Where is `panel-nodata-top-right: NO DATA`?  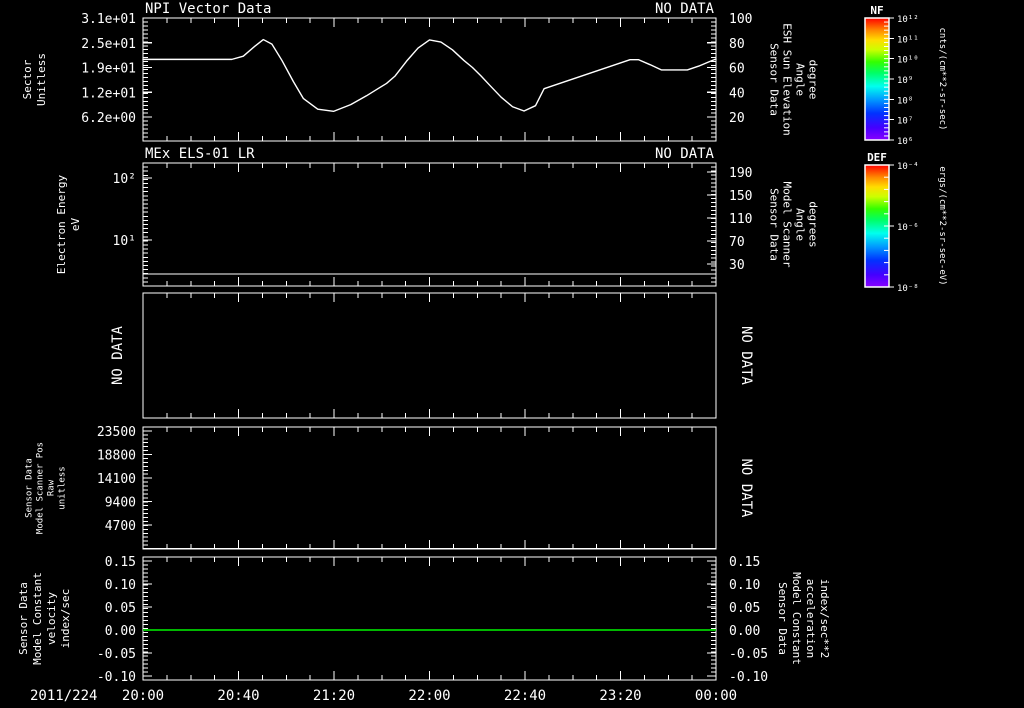
panel-nodata-top-right: NO DATA is located at coordinates (685, 9).